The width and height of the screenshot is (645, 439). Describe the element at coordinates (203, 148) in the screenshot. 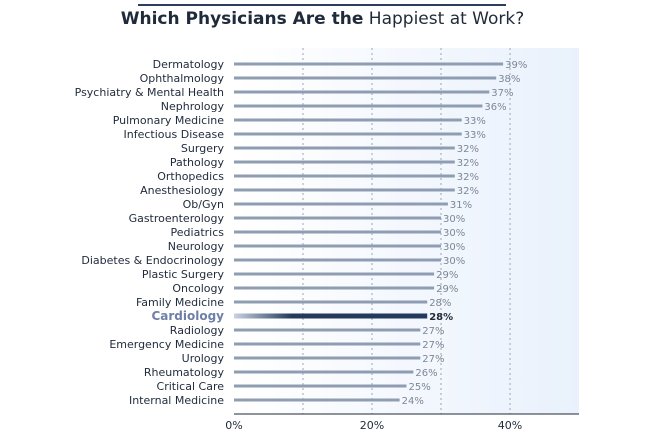

I see `category-label: Surgery` at that location.